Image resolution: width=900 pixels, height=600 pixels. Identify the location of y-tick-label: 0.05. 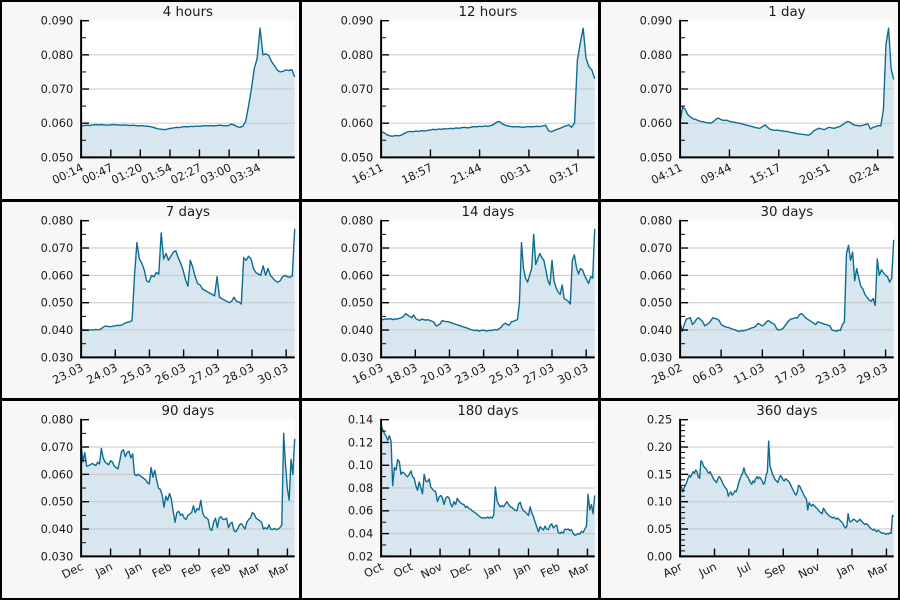
(659, 529).